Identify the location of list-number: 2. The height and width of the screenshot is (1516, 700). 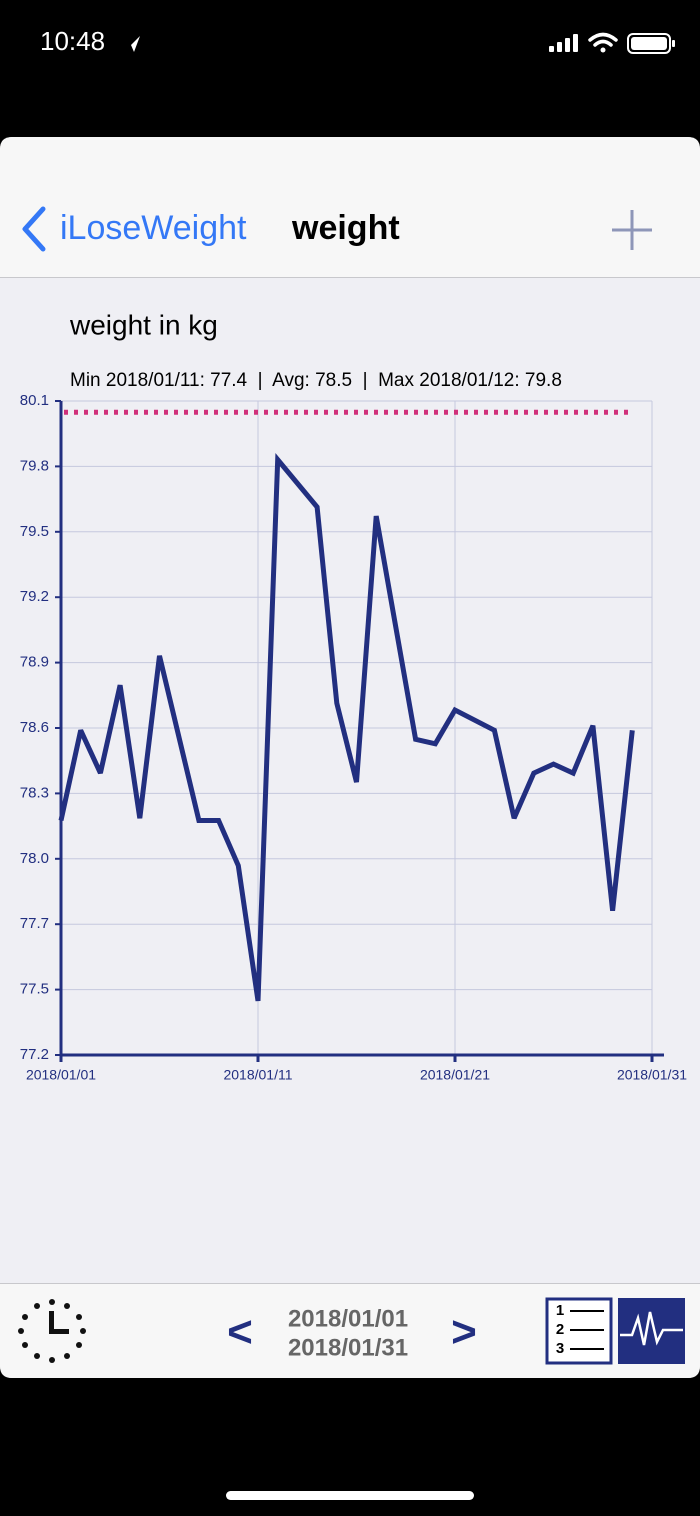
(560, 1329).